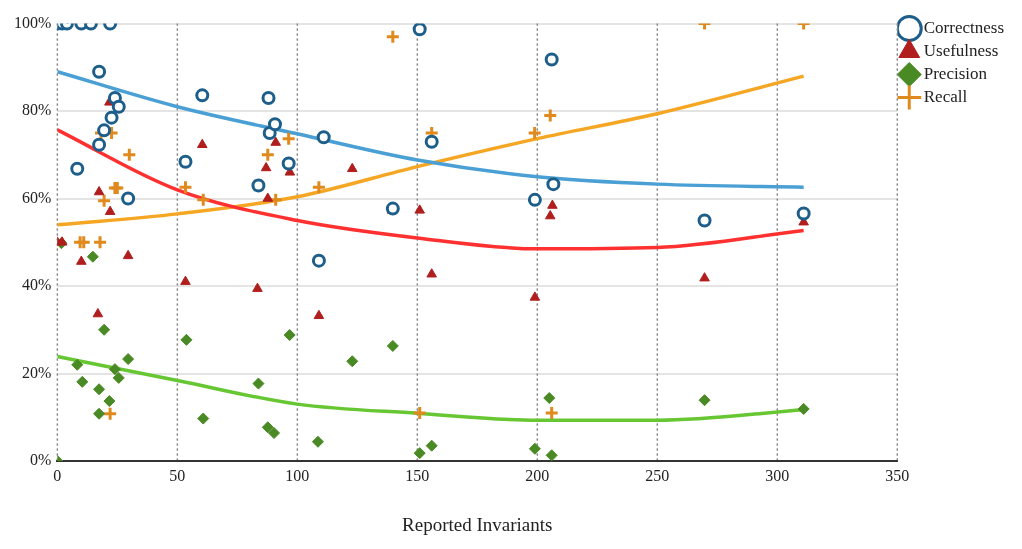 Image resolution: width=1022 pixels, height=549 pixels. I want to click on legend-label: Usefulness, so click(961, 50).